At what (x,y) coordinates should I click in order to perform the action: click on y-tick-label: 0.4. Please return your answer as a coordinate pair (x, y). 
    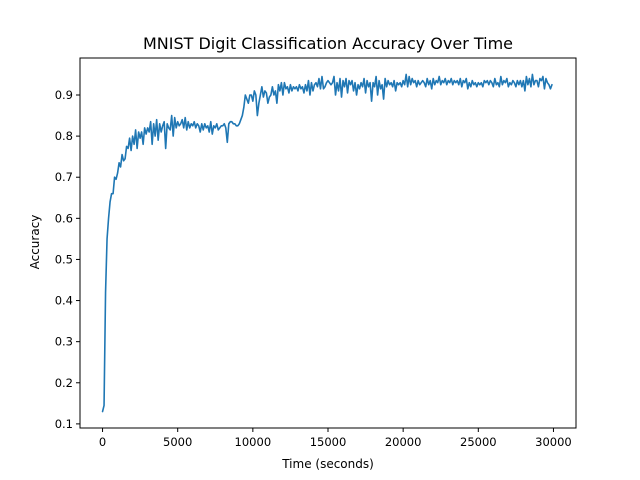
    Looking at the image, I should click on (64, 301).